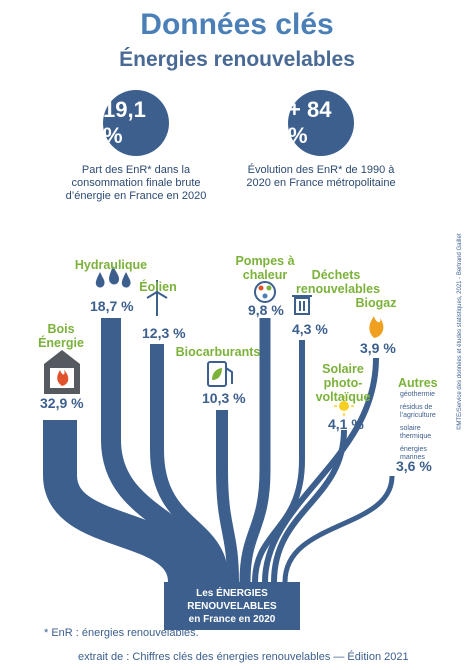  I want to click on footnote: * EnR : énergies renouvelables., so click(121, 633).